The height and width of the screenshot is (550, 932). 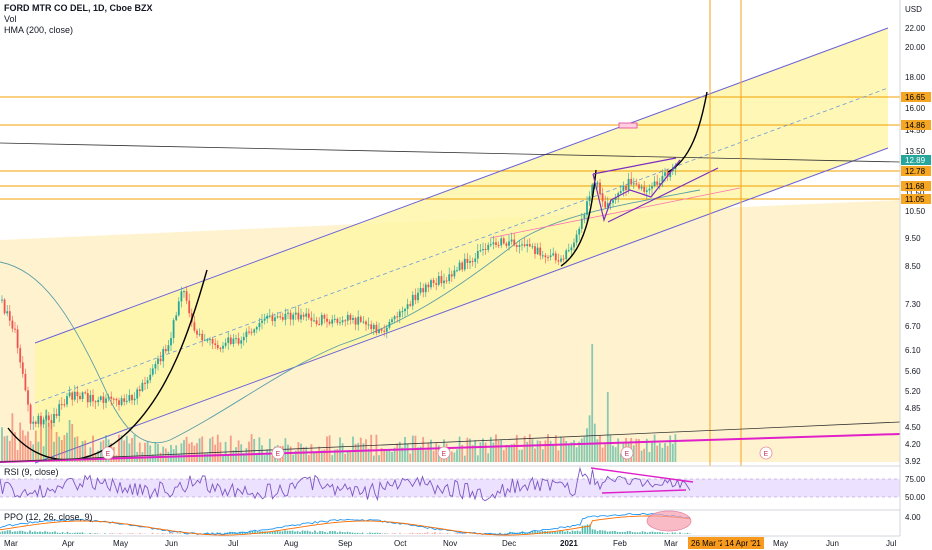 What do you see at coordinates (68, 543) in the screenshot?
I see `time-label: Apr` at bounding box center [68, 543].